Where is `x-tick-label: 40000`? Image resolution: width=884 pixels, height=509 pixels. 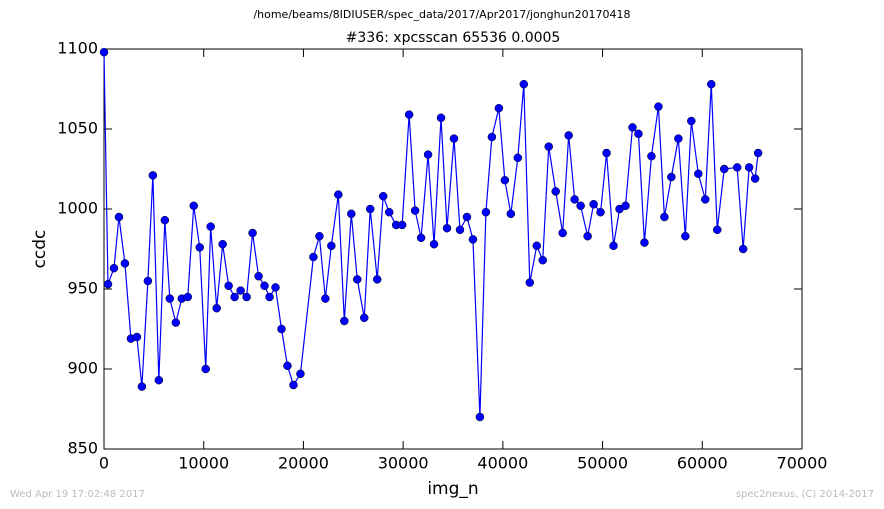
x-tick-label: 40000 is located at coordinates (502, 463).